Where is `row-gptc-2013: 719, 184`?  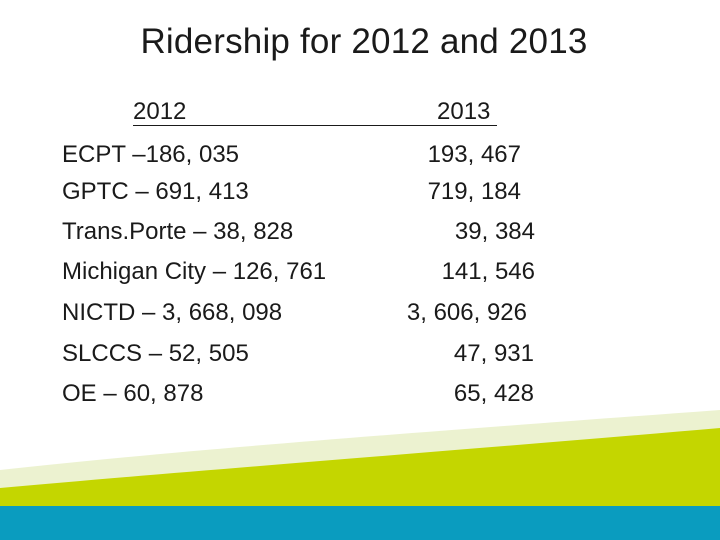 row-gptc-2013: 719, 184 is located at coordinates (474, 191).